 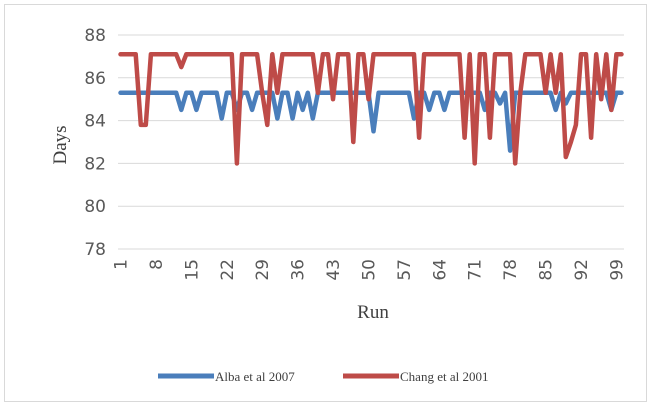 I want to click on x-tick-8: 8, so click(x=157, y=264).